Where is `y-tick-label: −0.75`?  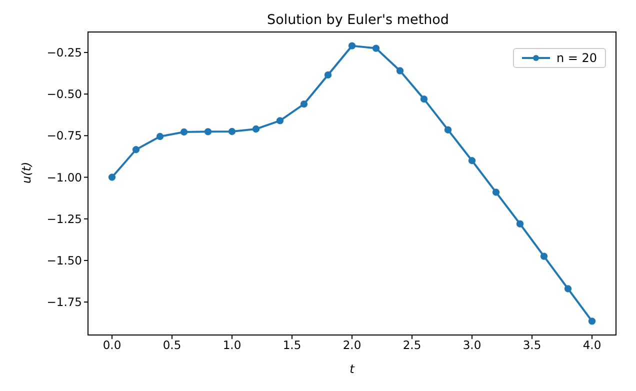 y-tick-label: −0.75 is located at coordinates (64, 135).